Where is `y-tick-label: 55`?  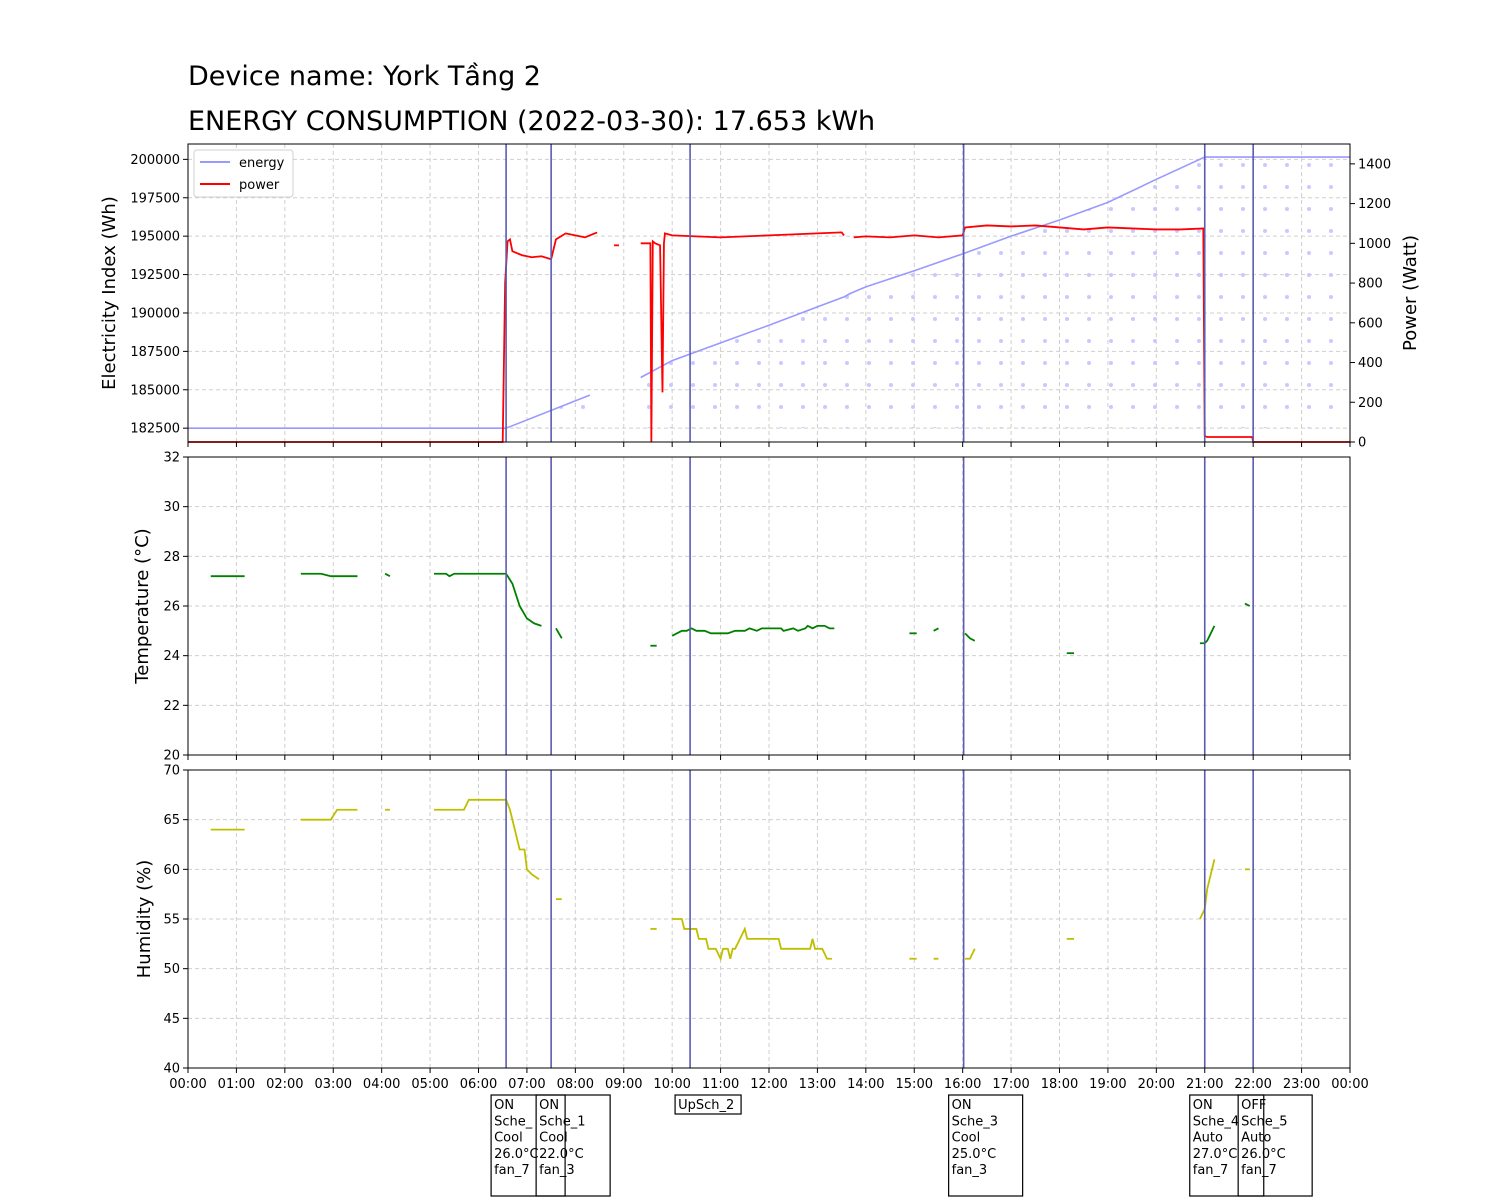
y-tick-label: 55 is located at coordinates (171, 920).